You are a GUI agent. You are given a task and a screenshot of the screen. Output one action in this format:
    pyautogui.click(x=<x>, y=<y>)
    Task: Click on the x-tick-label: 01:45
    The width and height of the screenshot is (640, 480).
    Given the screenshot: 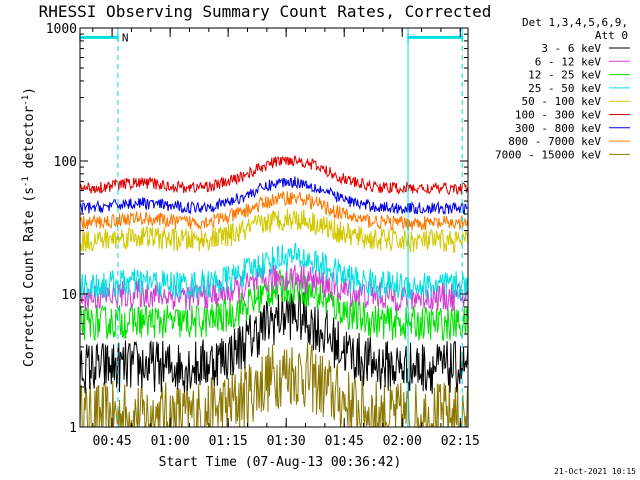 What is the action you would take?
    pyautogui.click(x=344, y=441)
    